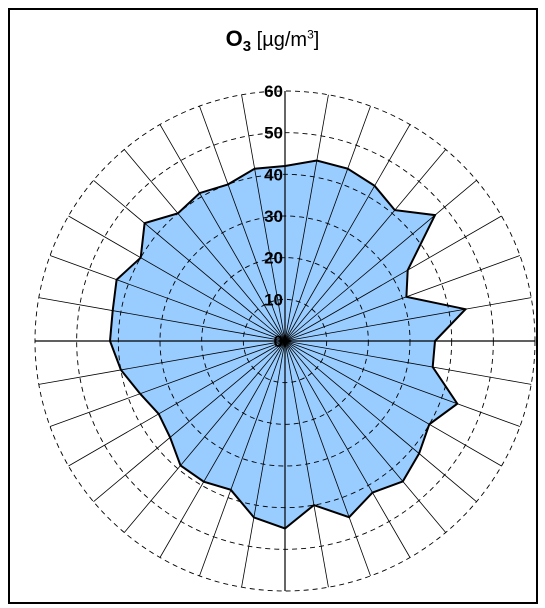  I want to click on title-unit-suffix: ], so click(316, 40).